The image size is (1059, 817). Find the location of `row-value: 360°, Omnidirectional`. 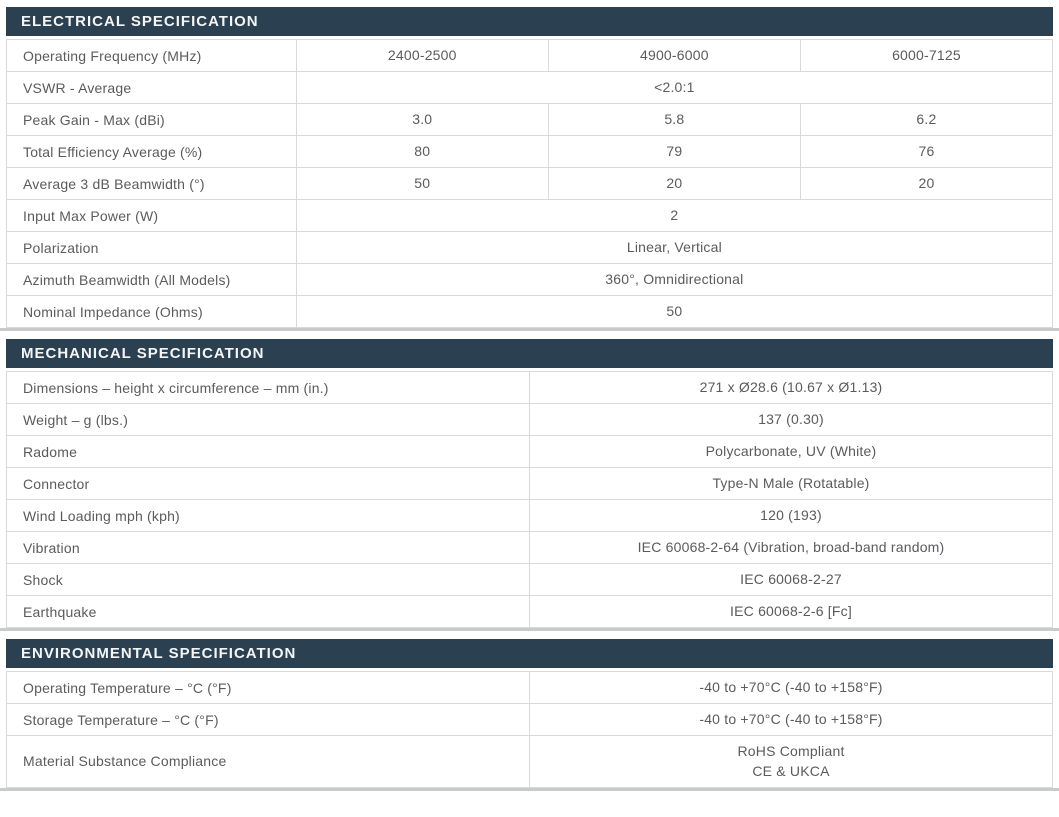

row-value: 360°, Omnidirectional is located at coordinates (674, 279).